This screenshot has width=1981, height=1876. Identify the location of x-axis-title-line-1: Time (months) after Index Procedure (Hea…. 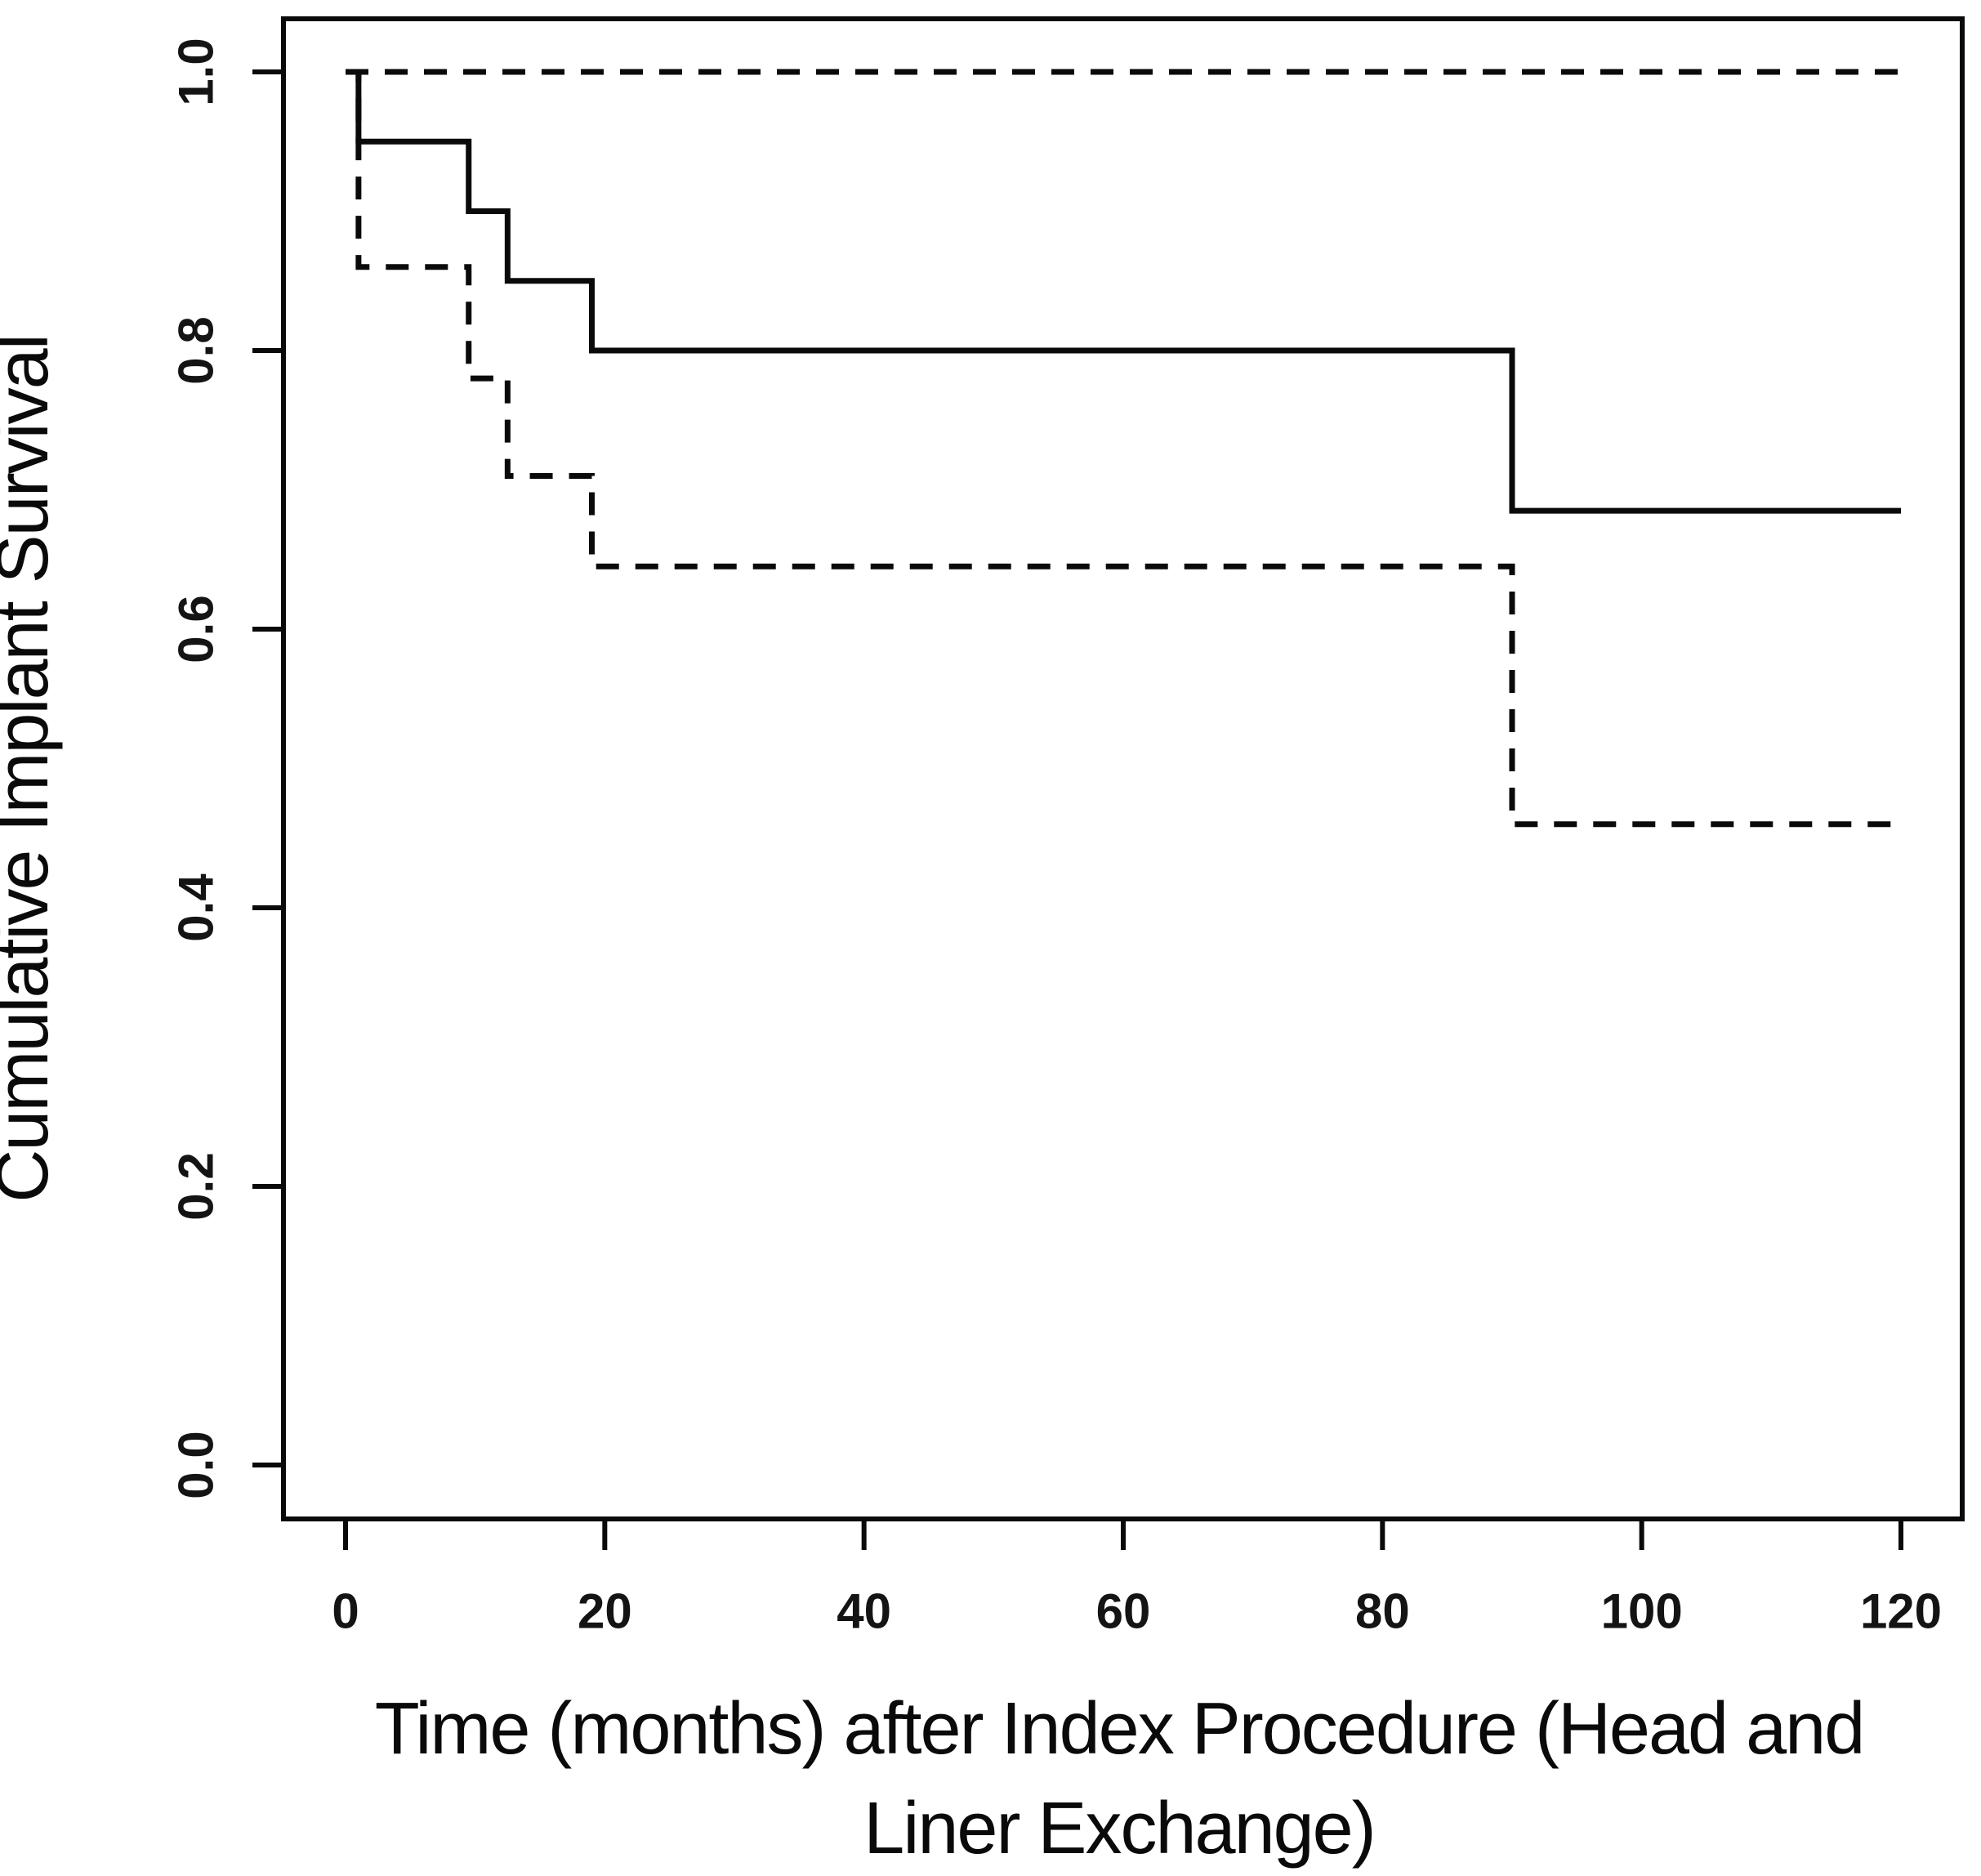
(1119, 1729).